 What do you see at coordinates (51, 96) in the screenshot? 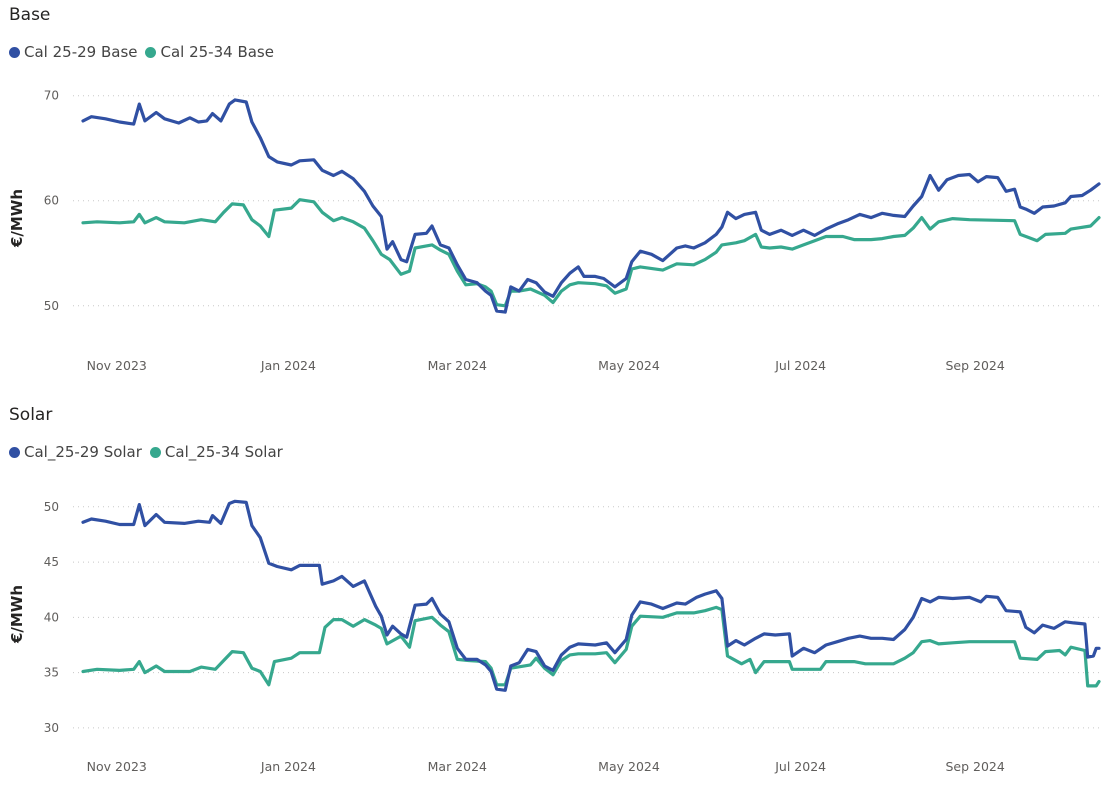
I see `y-tick-label: 70` at bounding box center [51, 96].